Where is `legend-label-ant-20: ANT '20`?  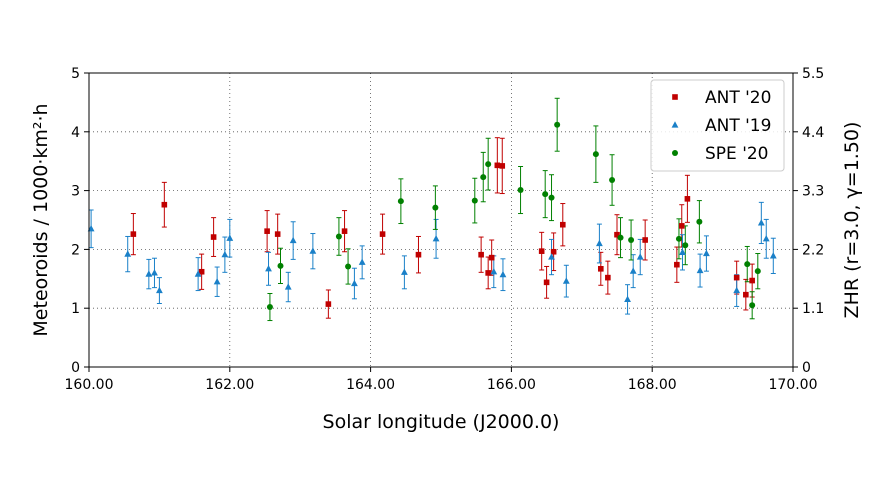 legend-label-ant-20: ANT '20 is located at coordinates (738, 98).